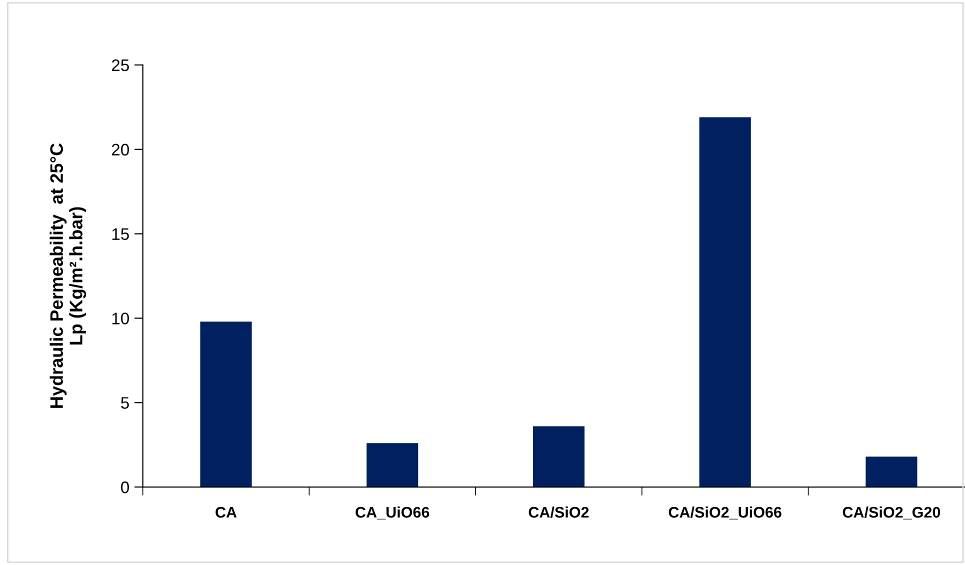 The width and height of the screenshot is (965, 565). Describe the element at coordinates (558, 512) in the screenshot. I see `x-tick-label: CA/SiO2` at that location.